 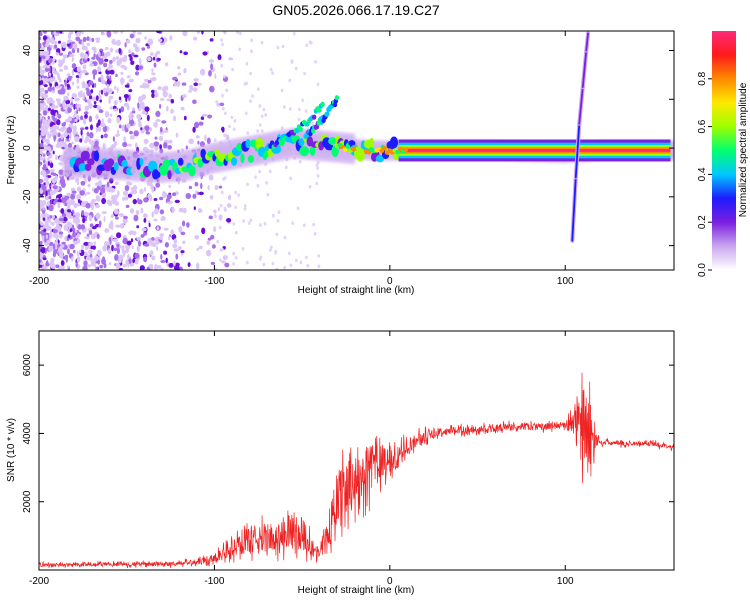 What do you see at coordinates (27, 196) in the screenshot?
I see `spectrogram-y-tick-label: -20` at bounding box center [27, 196].